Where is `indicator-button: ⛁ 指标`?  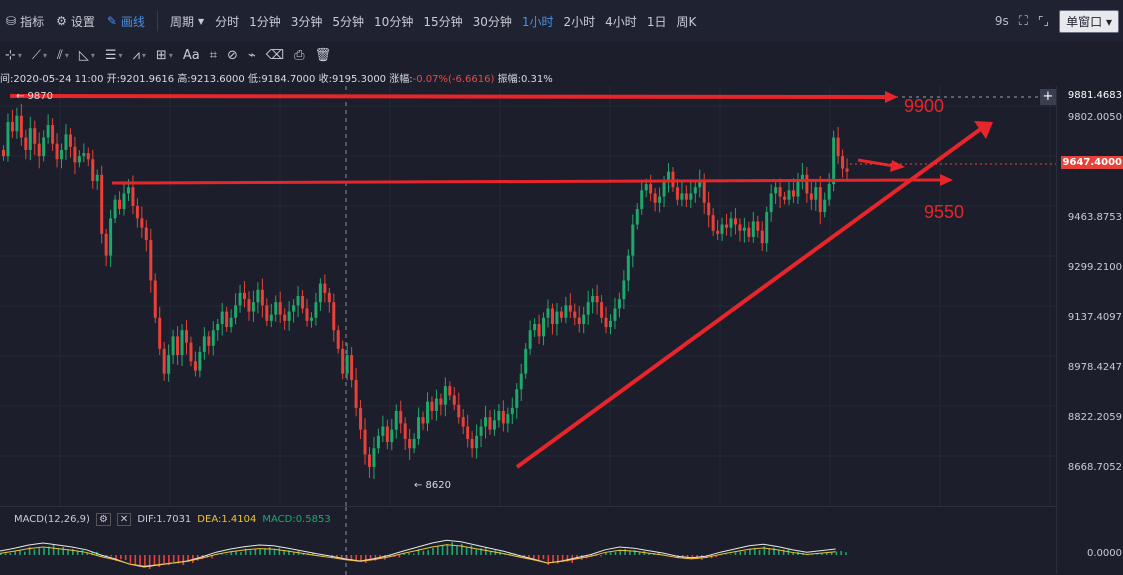
indicator-button: ⛁ 指标 is located at coordinates (25, 21).